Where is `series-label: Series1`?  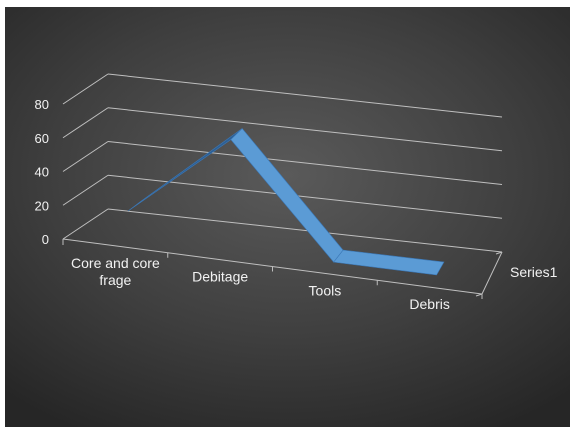 series-label: Series1 is located at coordinates (534, 272).